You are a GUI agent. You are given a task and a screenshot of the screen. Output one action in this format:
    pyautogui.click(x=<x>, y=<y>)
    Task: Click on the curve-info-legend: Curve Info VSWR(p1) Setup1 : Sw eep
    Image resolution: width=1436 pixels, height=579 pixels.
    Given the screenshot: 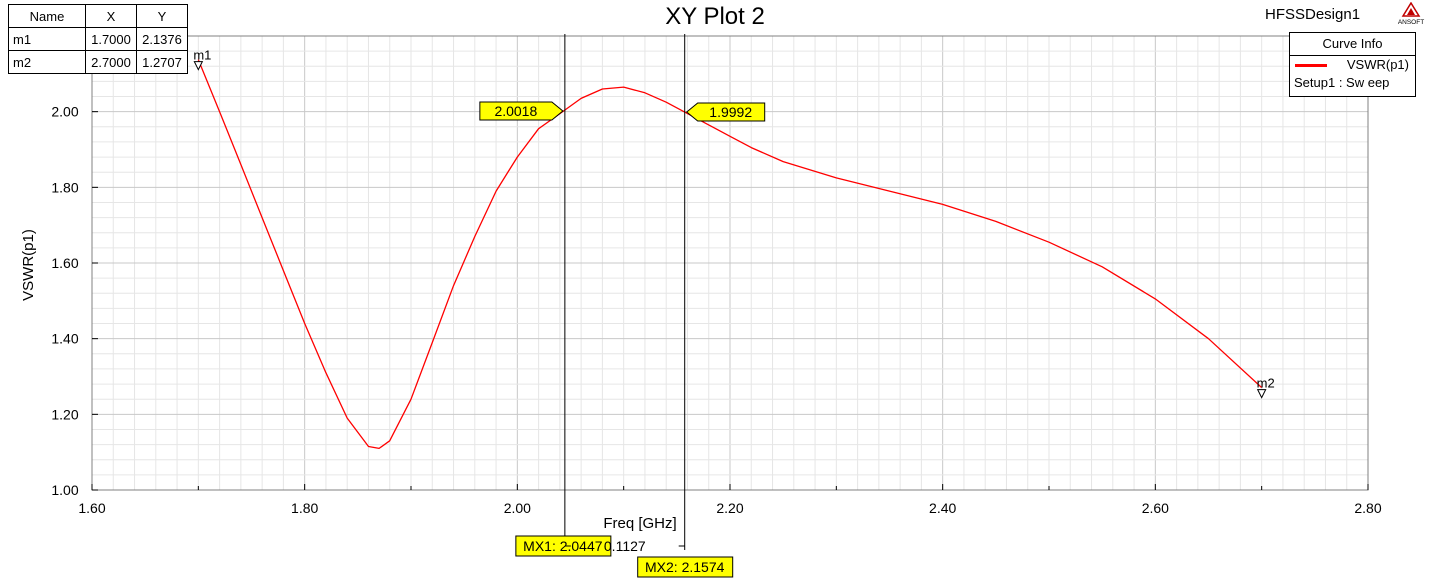 What is the action you would take?
    pyautogui.click(x=1352, y=64)
    